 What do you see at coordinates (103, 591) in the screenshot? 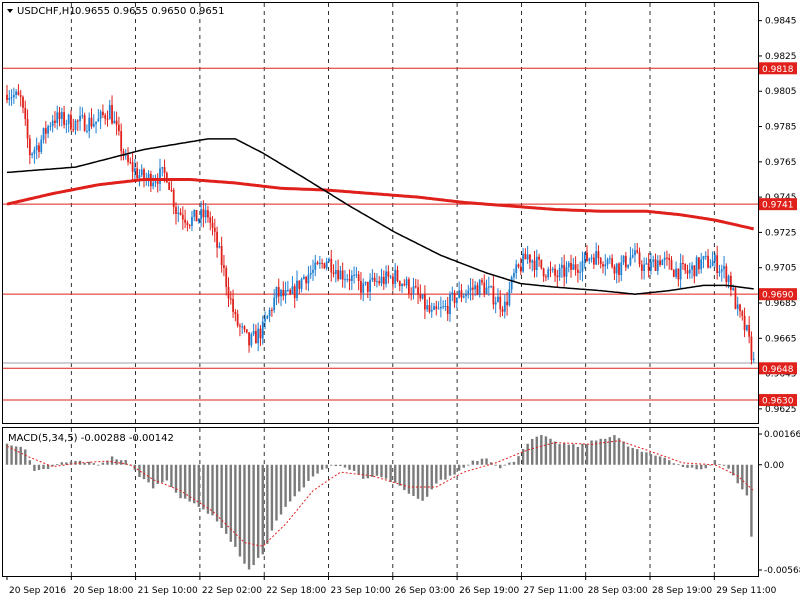
I see `time-tick-label: 20 Sep 18:00` at bounding box center [103, 591].